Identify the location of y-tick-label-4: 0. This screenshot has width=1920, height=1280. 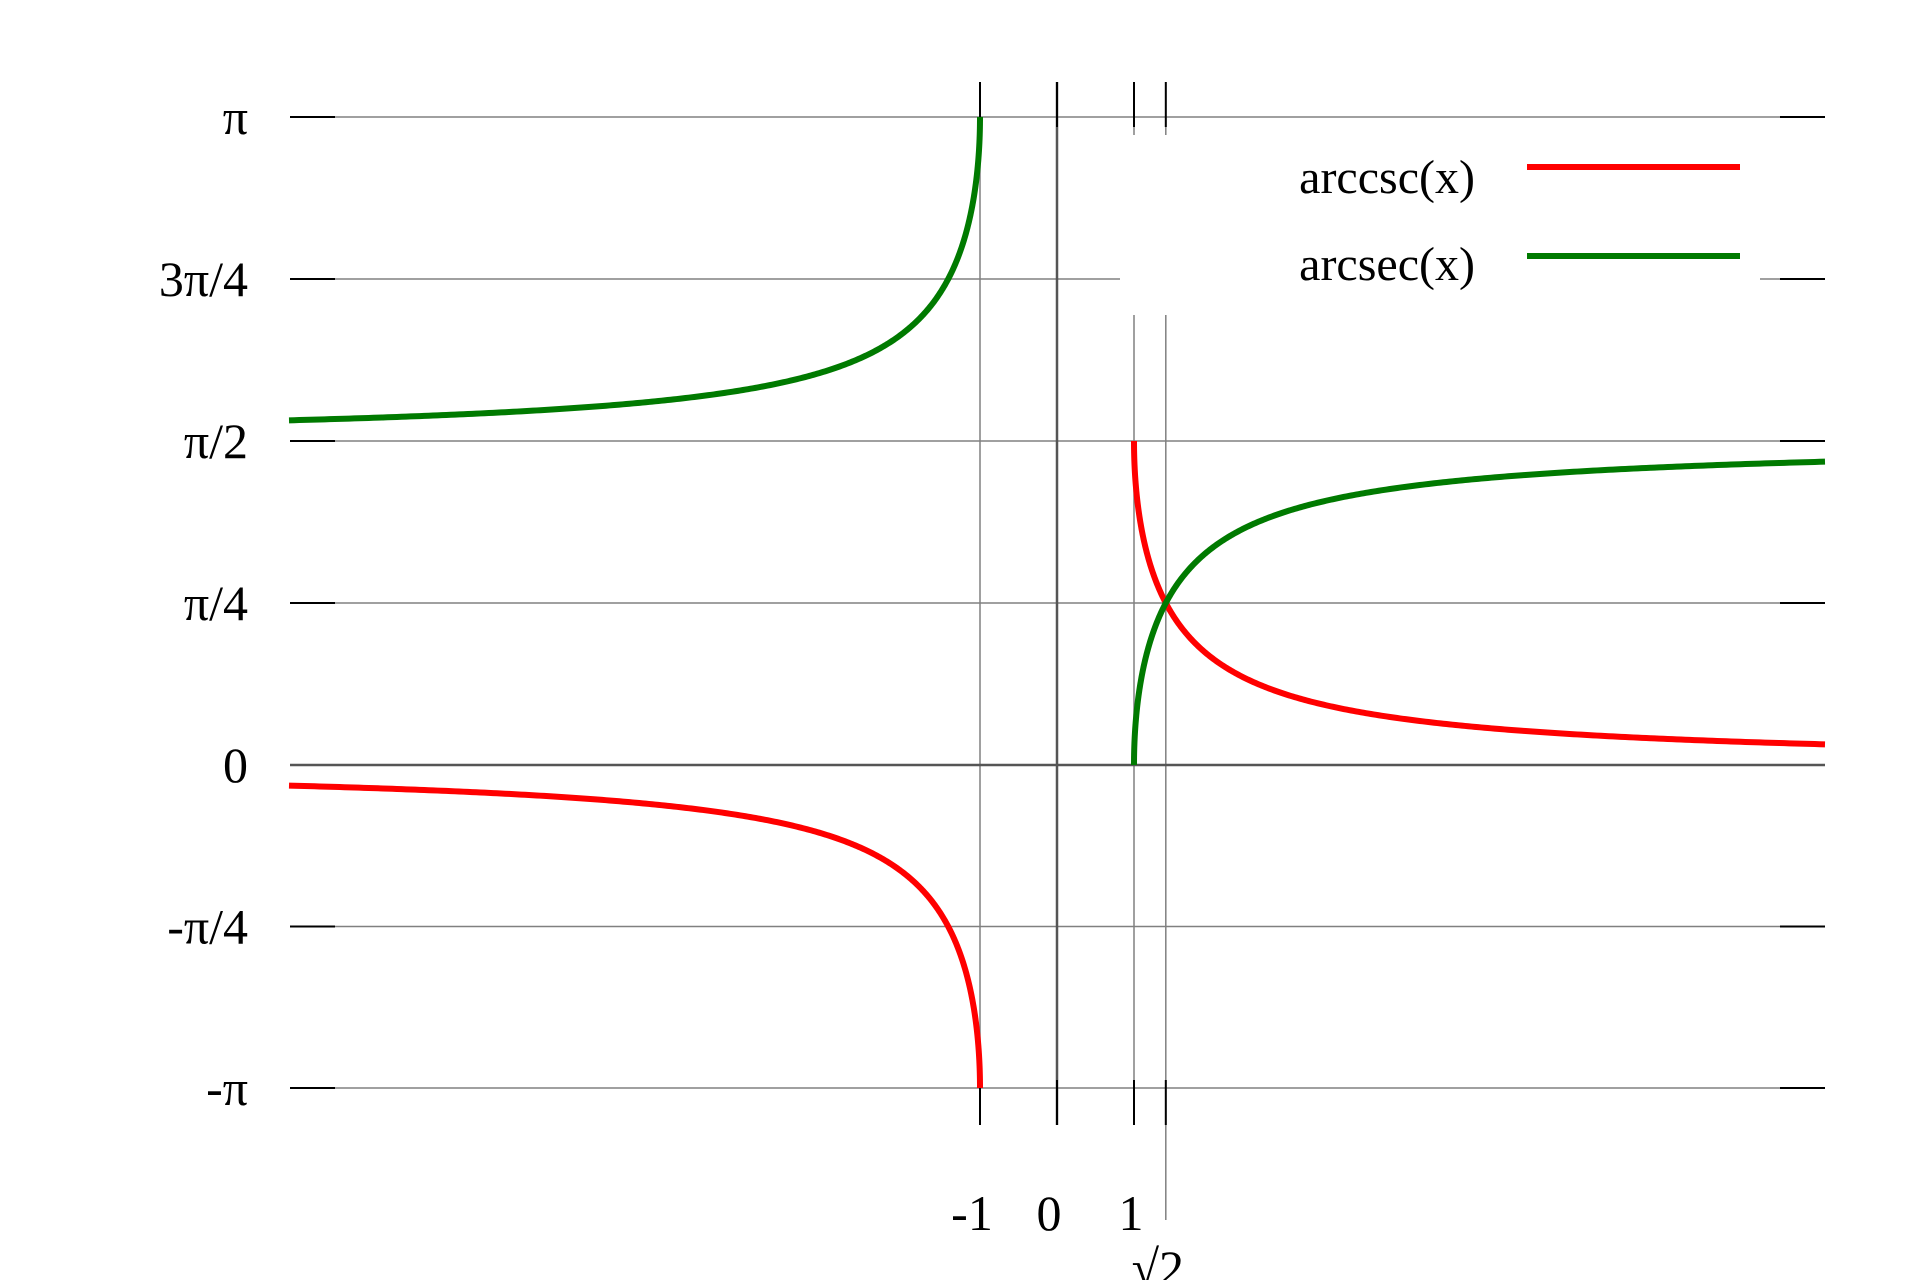
(235, 765).